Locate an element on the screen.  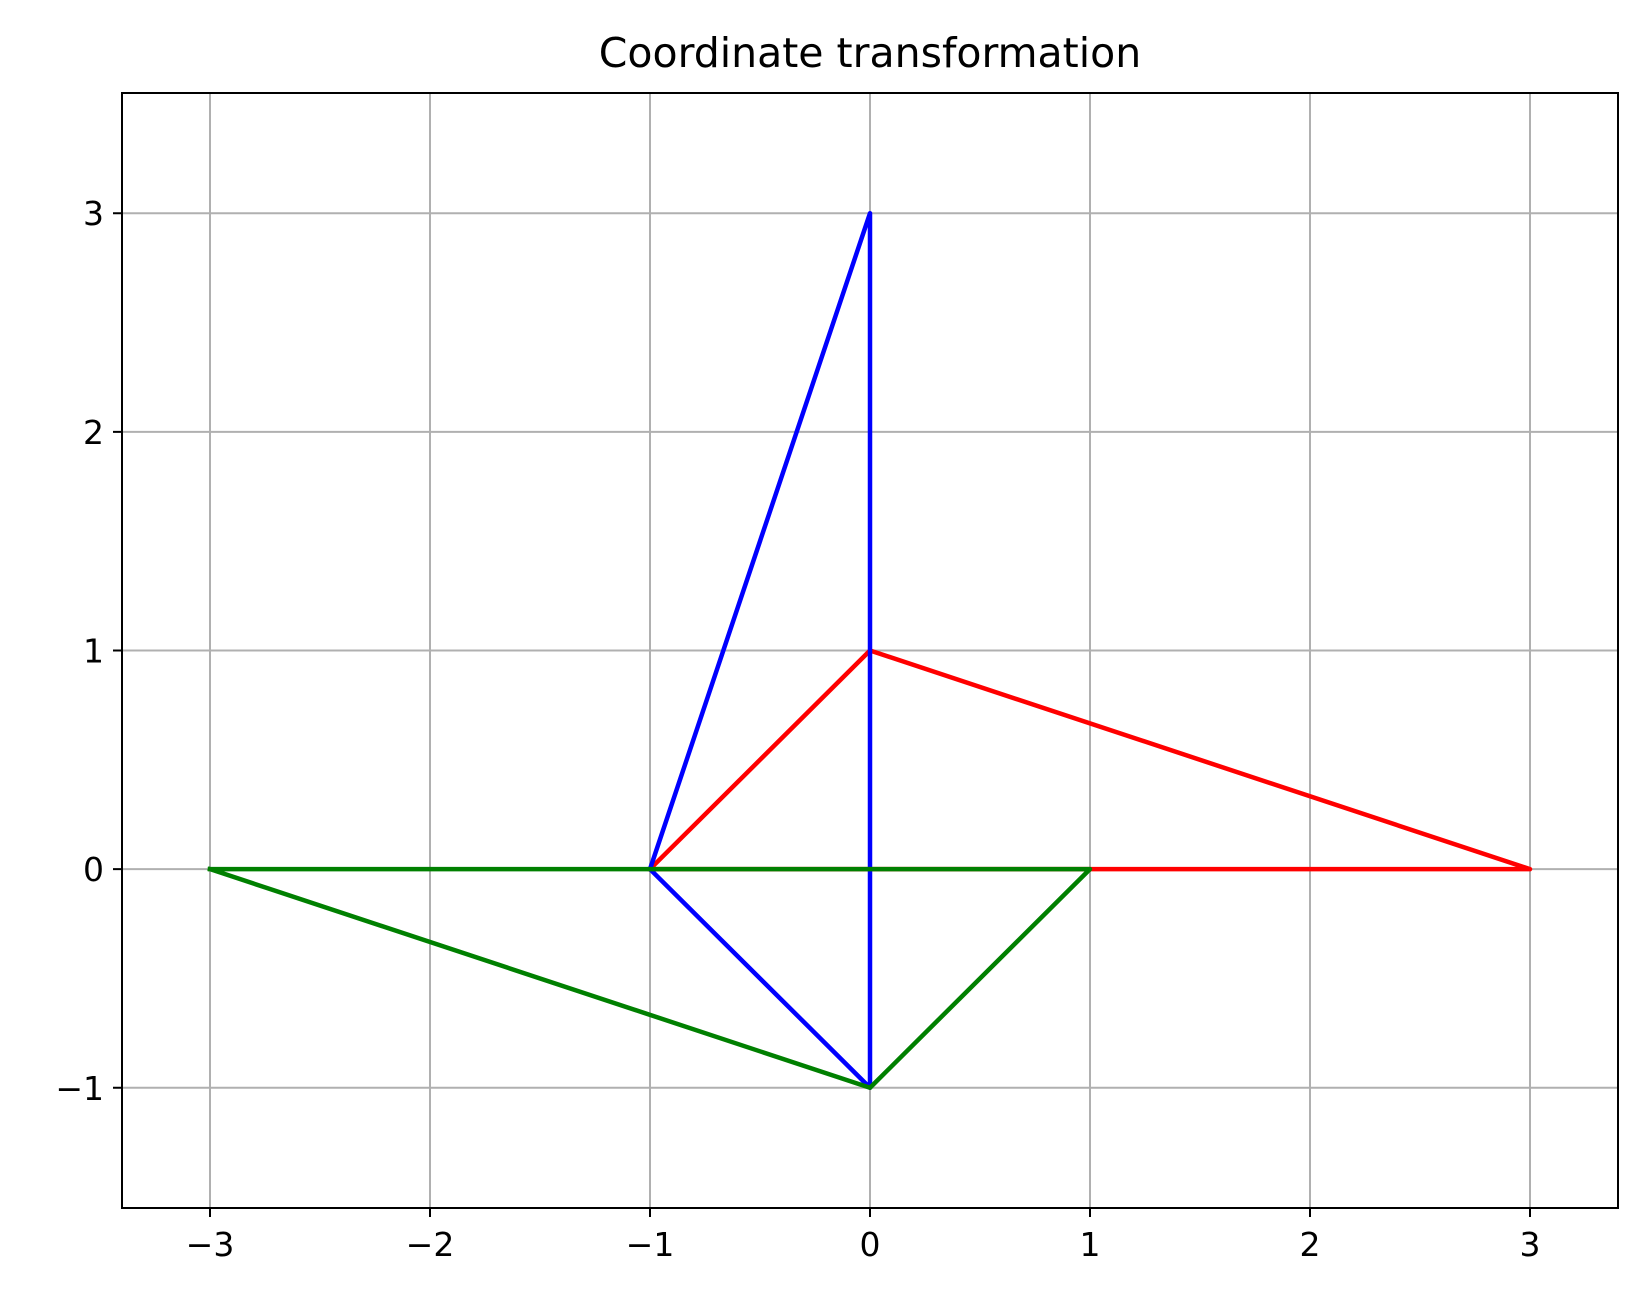
y-tick-label: −1 is located at coordinates (79, 1088).